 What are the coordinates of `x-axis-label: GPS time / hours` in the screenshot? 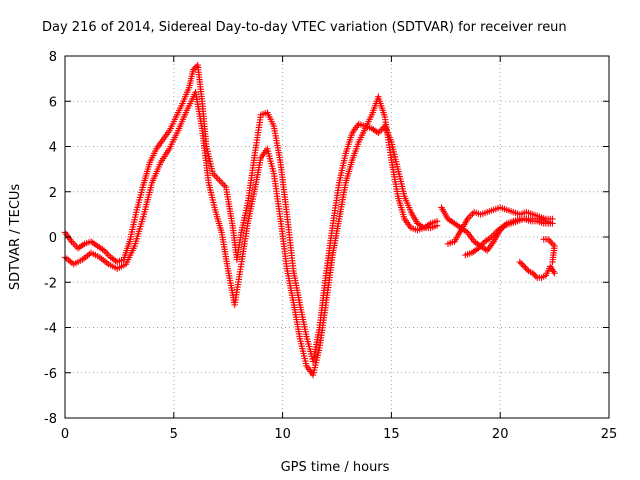 It's located at (335, 467).